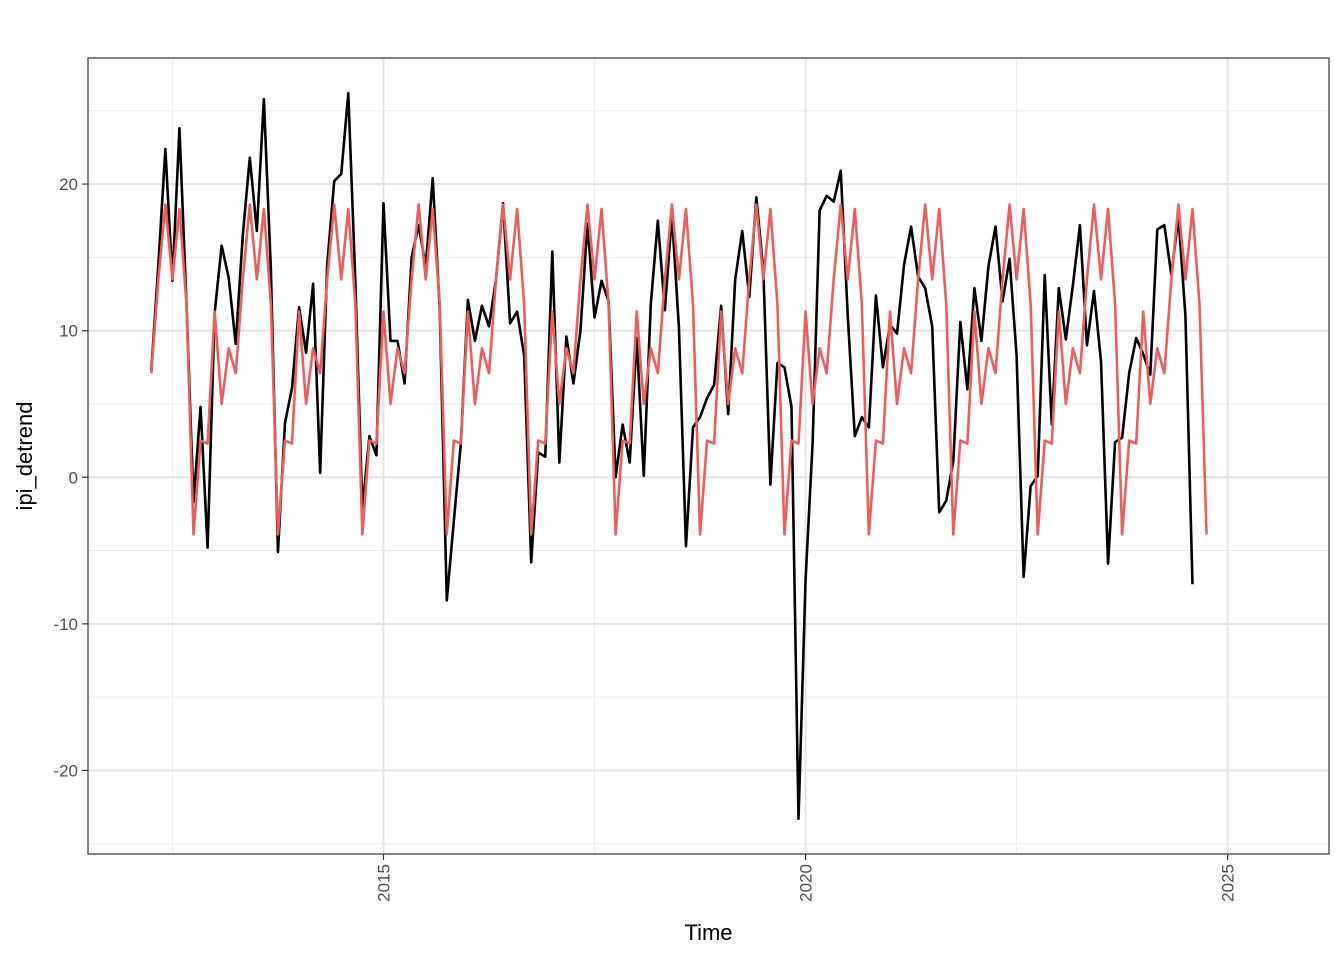 The height and width of the screenshot is (960, 1344). I want to click on x-axis-title: Time, so click(708, 932).